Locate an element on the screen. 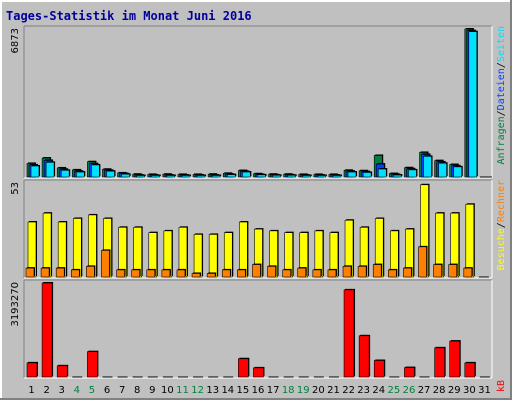 The height and width of the screenshot is (400, 512). x-tick-label-day-11: 11 is located at coordinates (182, 390).